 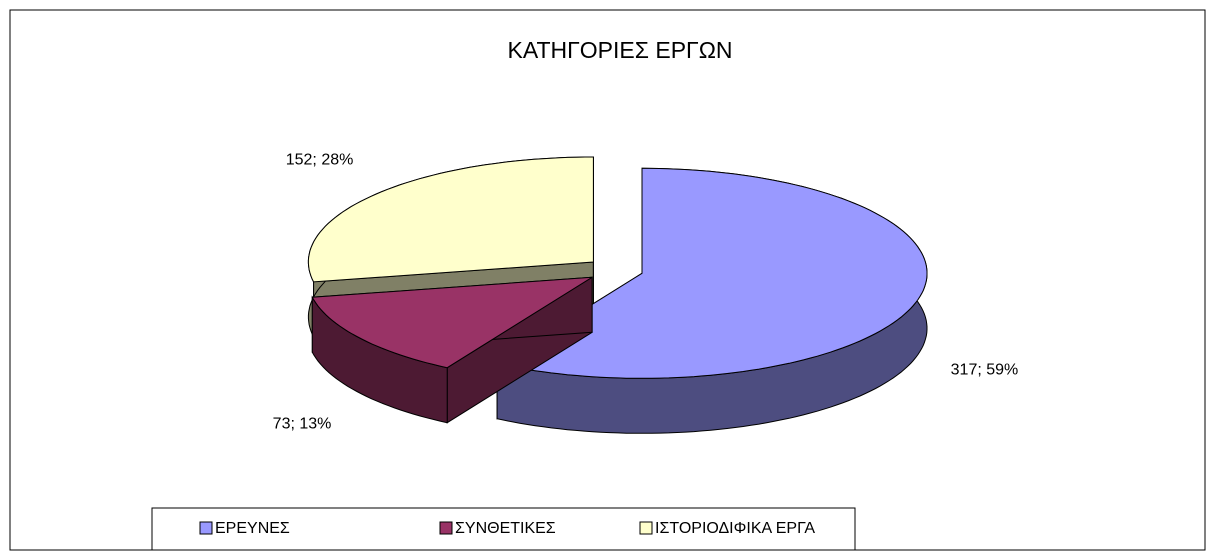 I want to click on data-label: 73; 13%, so click(x=302, y=424).